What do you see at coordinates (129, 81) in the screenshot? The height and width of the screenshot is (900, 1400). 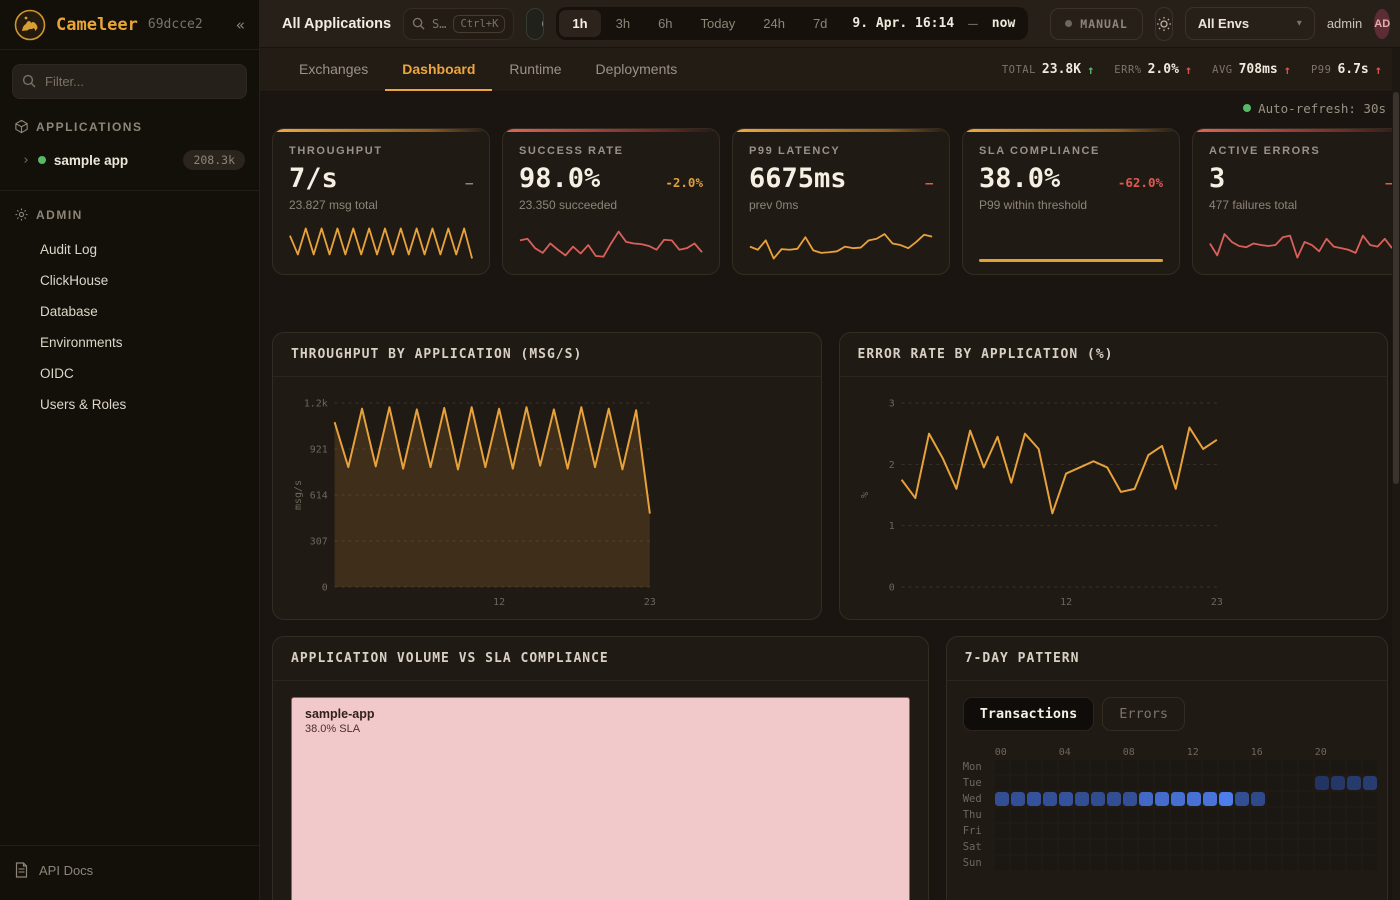 I see `filter-input` at bounding box center [129, 81].